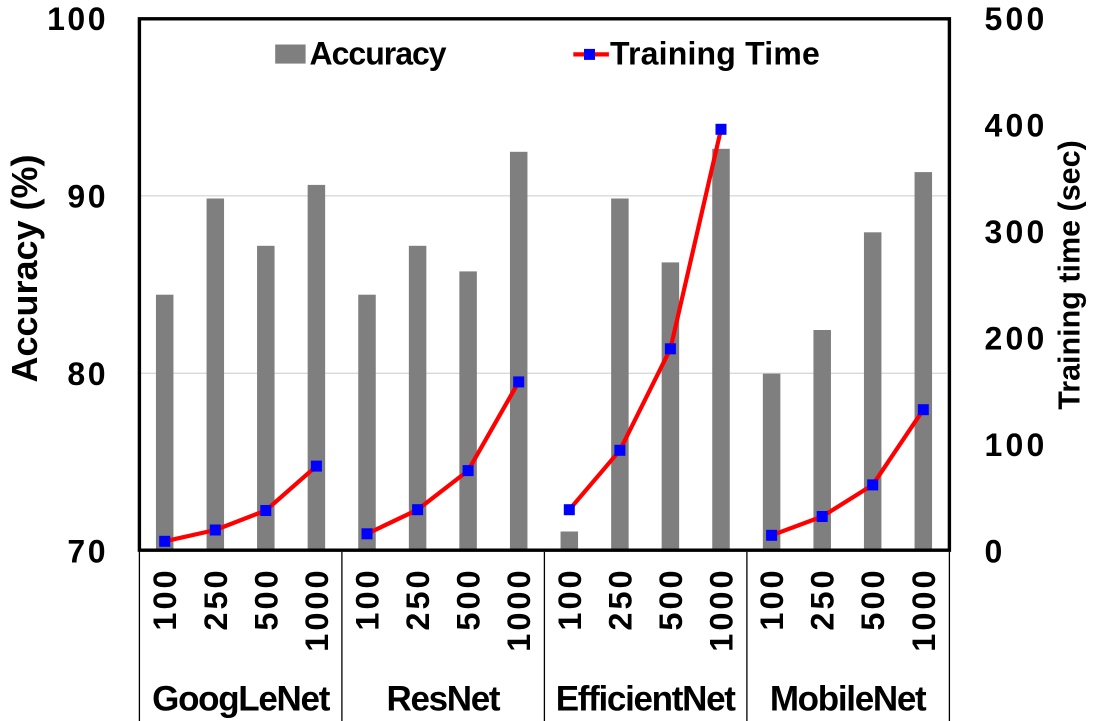 This screenshot has width=1095, height=721. Describe the element at coordinates (1016, 339) in the screenshot. I see `svg-text: 200` at that location.